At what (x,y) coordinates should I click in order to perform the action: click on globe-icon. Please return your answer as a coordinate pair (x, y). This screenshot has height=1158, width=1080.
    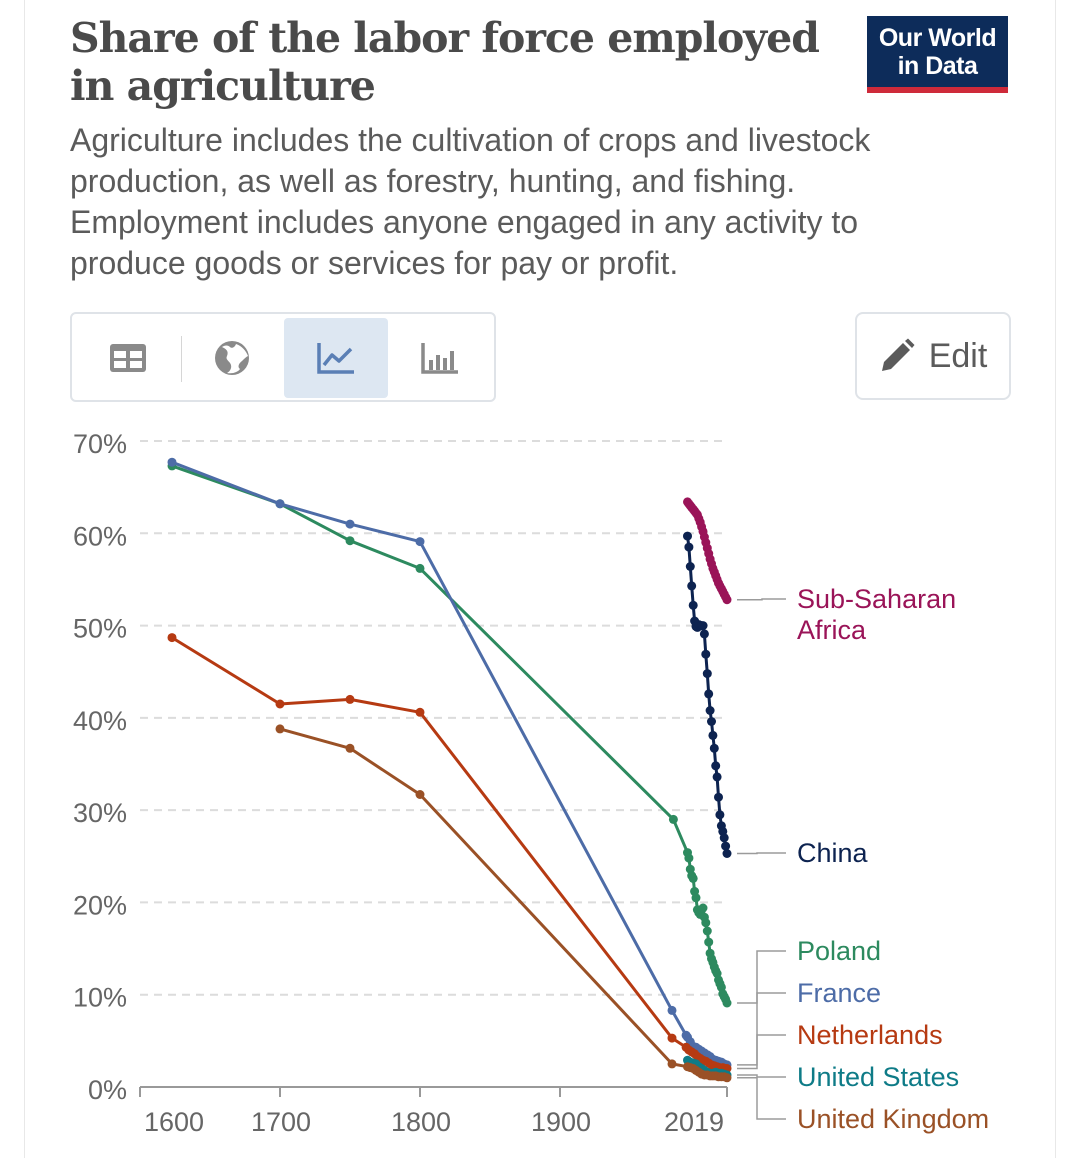
    Looking at the image, I should click on (232, 358).